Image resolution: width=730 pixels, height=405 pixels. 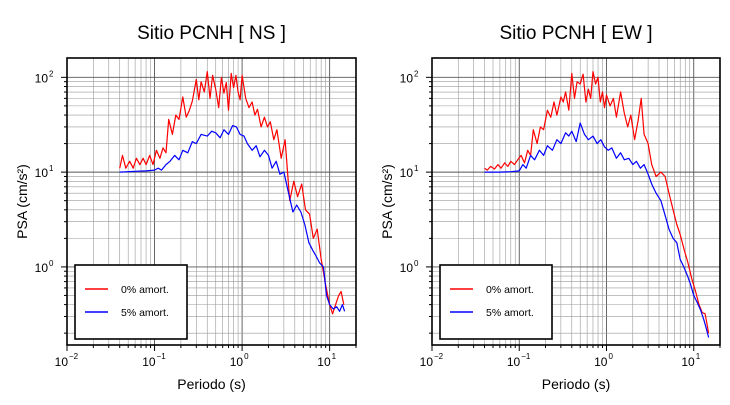 I want to click on chart-title: Sitio PCNH [ NS ], so click(x=211, y=33).